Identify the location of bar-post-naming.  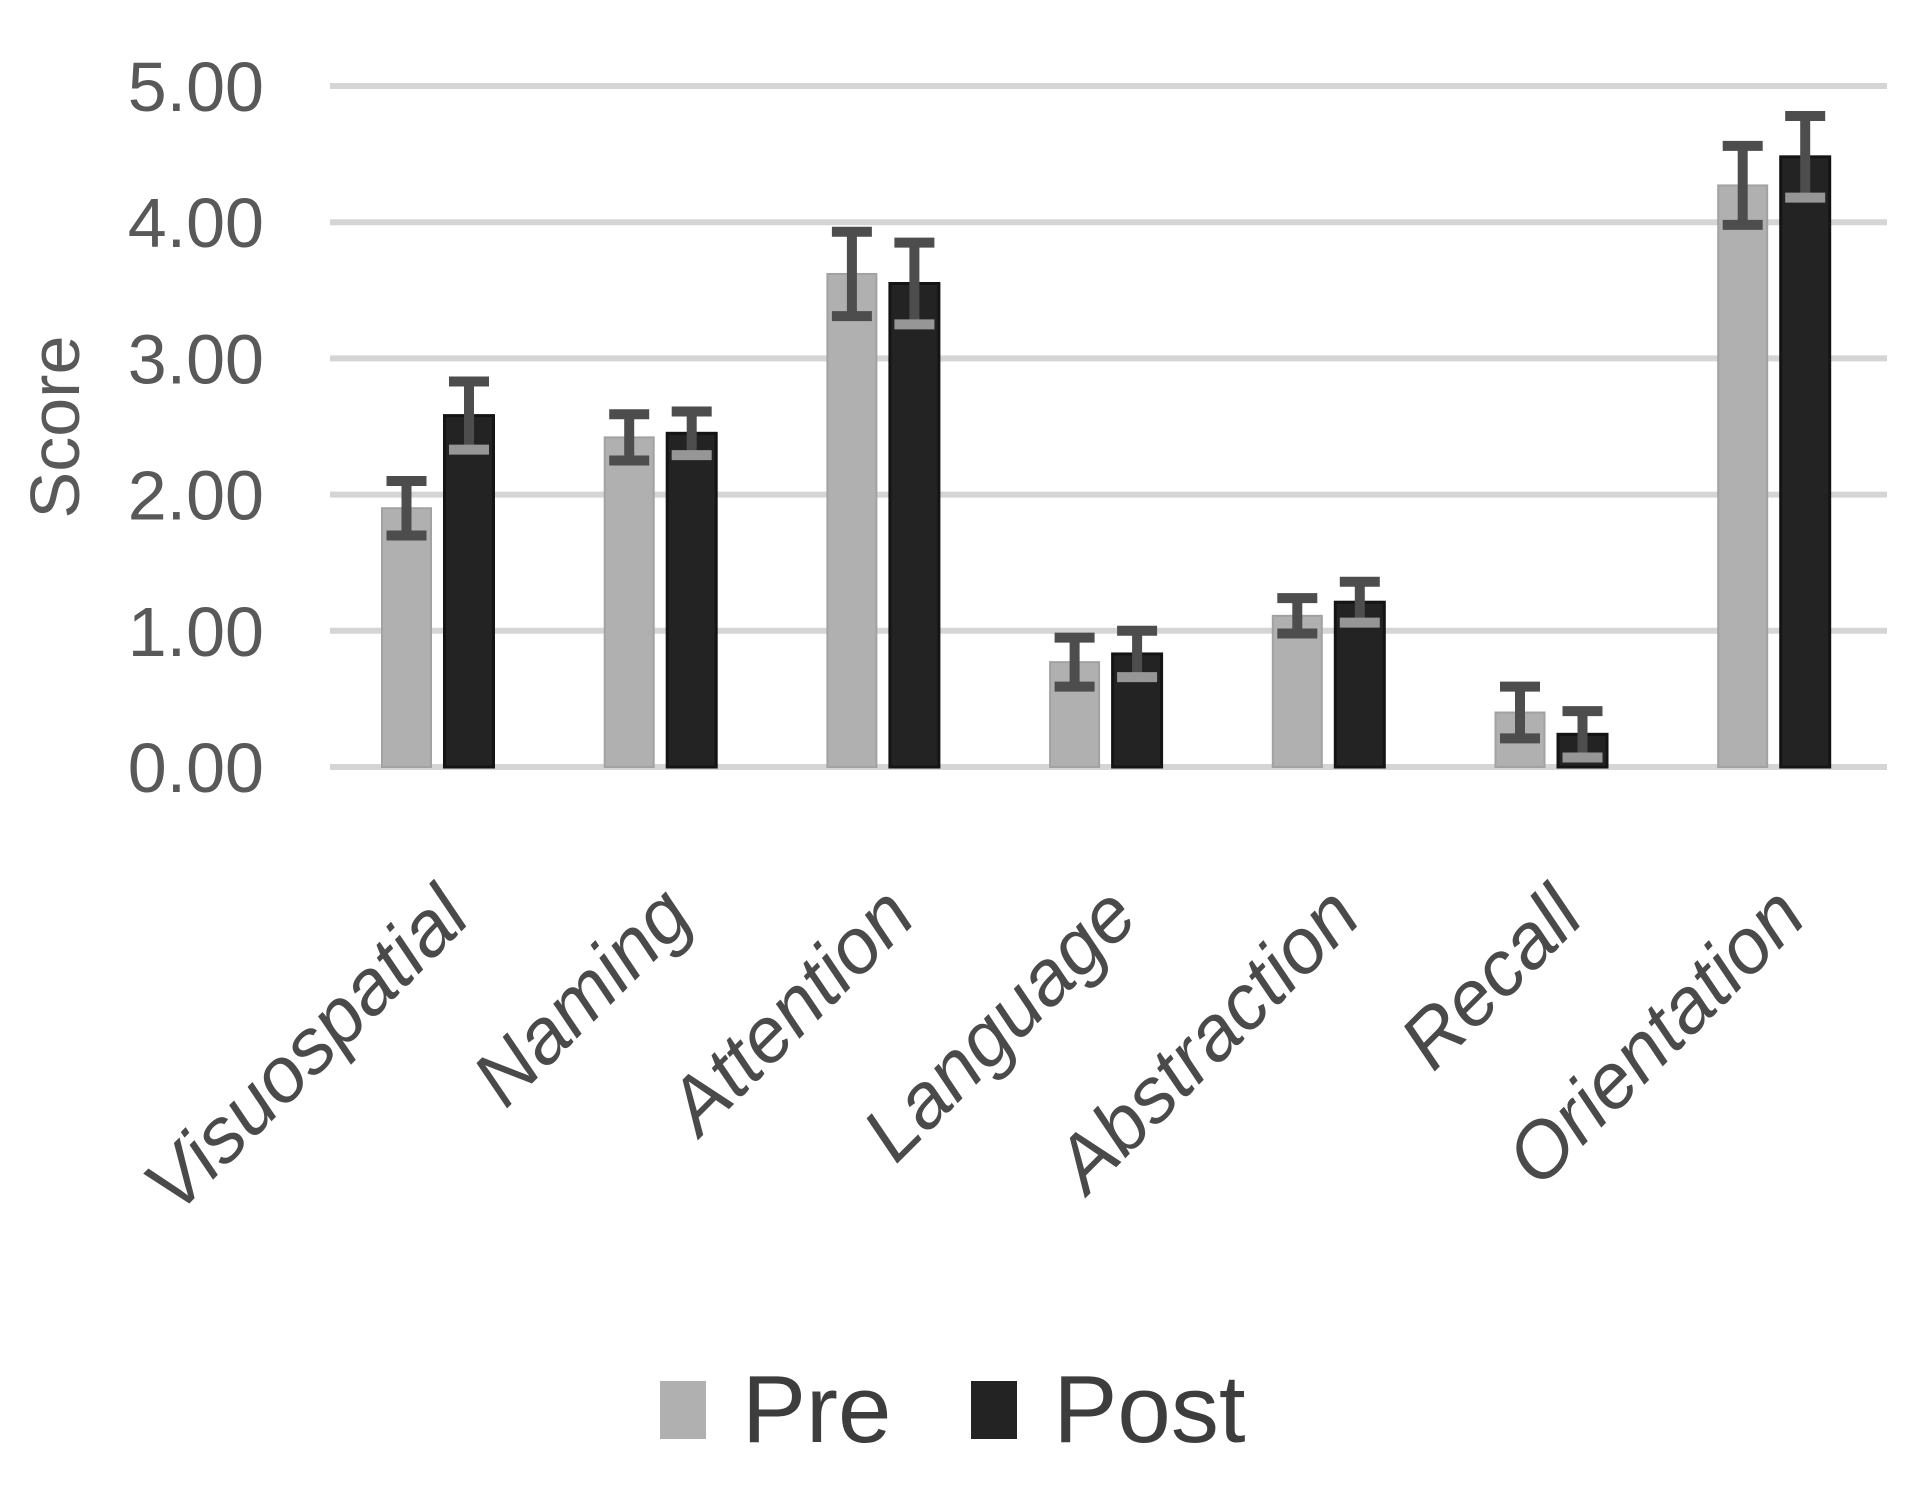
(691, 600).